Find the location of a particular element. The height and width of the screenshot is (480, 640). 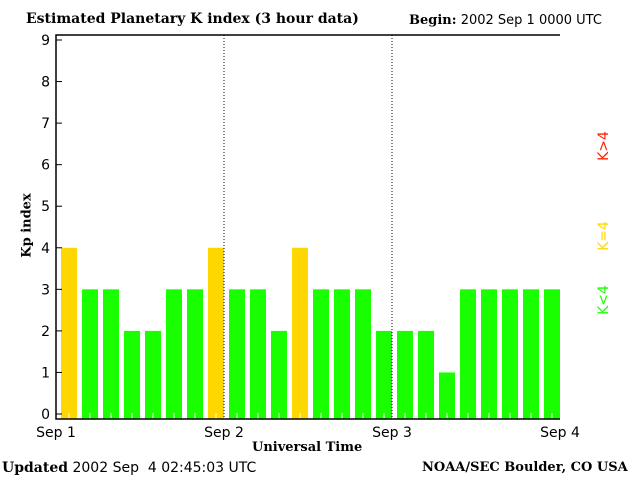

y-tick-label: 5 is located at coordinates (45, 207).